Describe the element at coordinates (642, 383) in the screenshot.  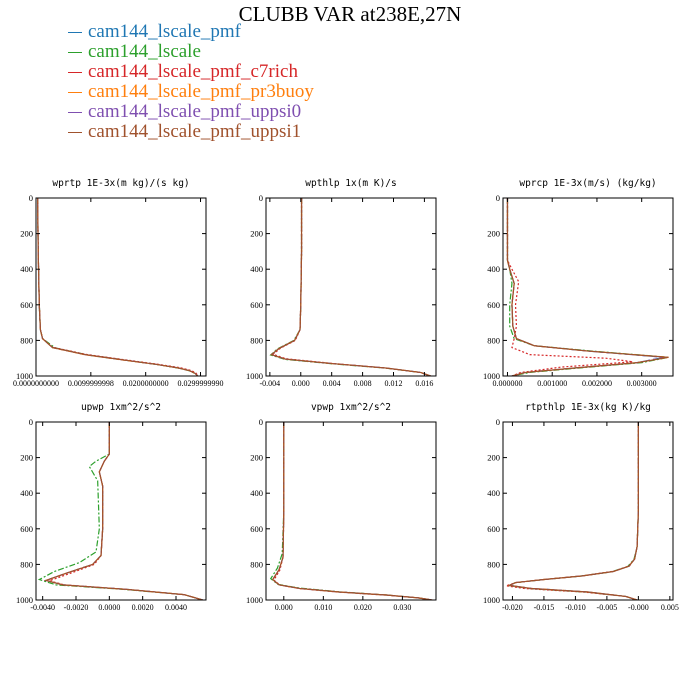
I see `x-tick-label: 0.003000` at that location.